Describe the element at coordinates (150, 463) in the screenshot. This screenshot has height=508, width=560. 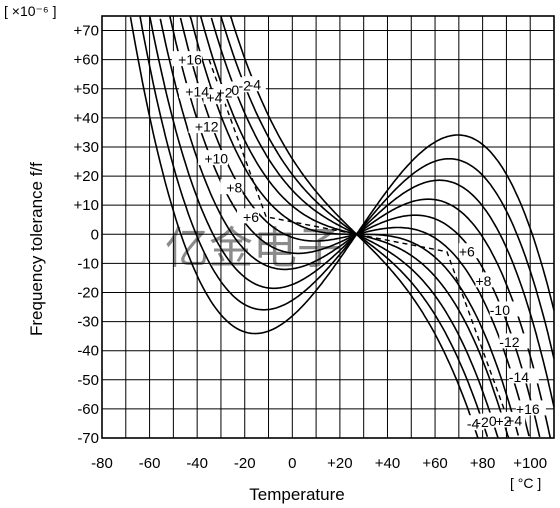
I see `x-tick-label: -60` at that location.